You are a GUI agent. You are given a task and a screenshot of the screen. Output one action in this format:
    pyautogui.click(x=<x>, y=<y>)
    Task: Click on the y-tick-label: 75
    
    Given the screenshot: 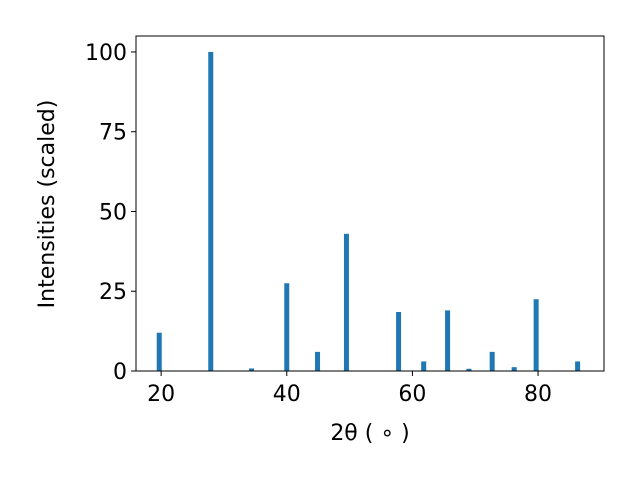 What is the action you would take?
    pyautogui.click(x=113, y=133)
    